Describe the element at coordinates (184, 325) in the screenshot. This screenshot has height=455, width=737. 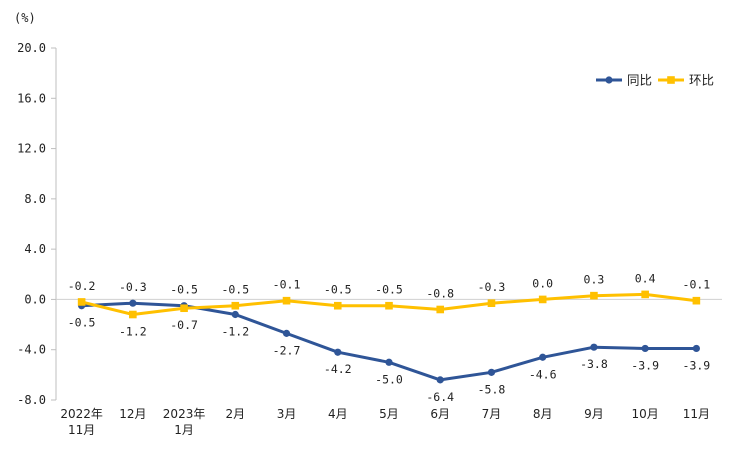
I see `data-label: -0.7` at that location.